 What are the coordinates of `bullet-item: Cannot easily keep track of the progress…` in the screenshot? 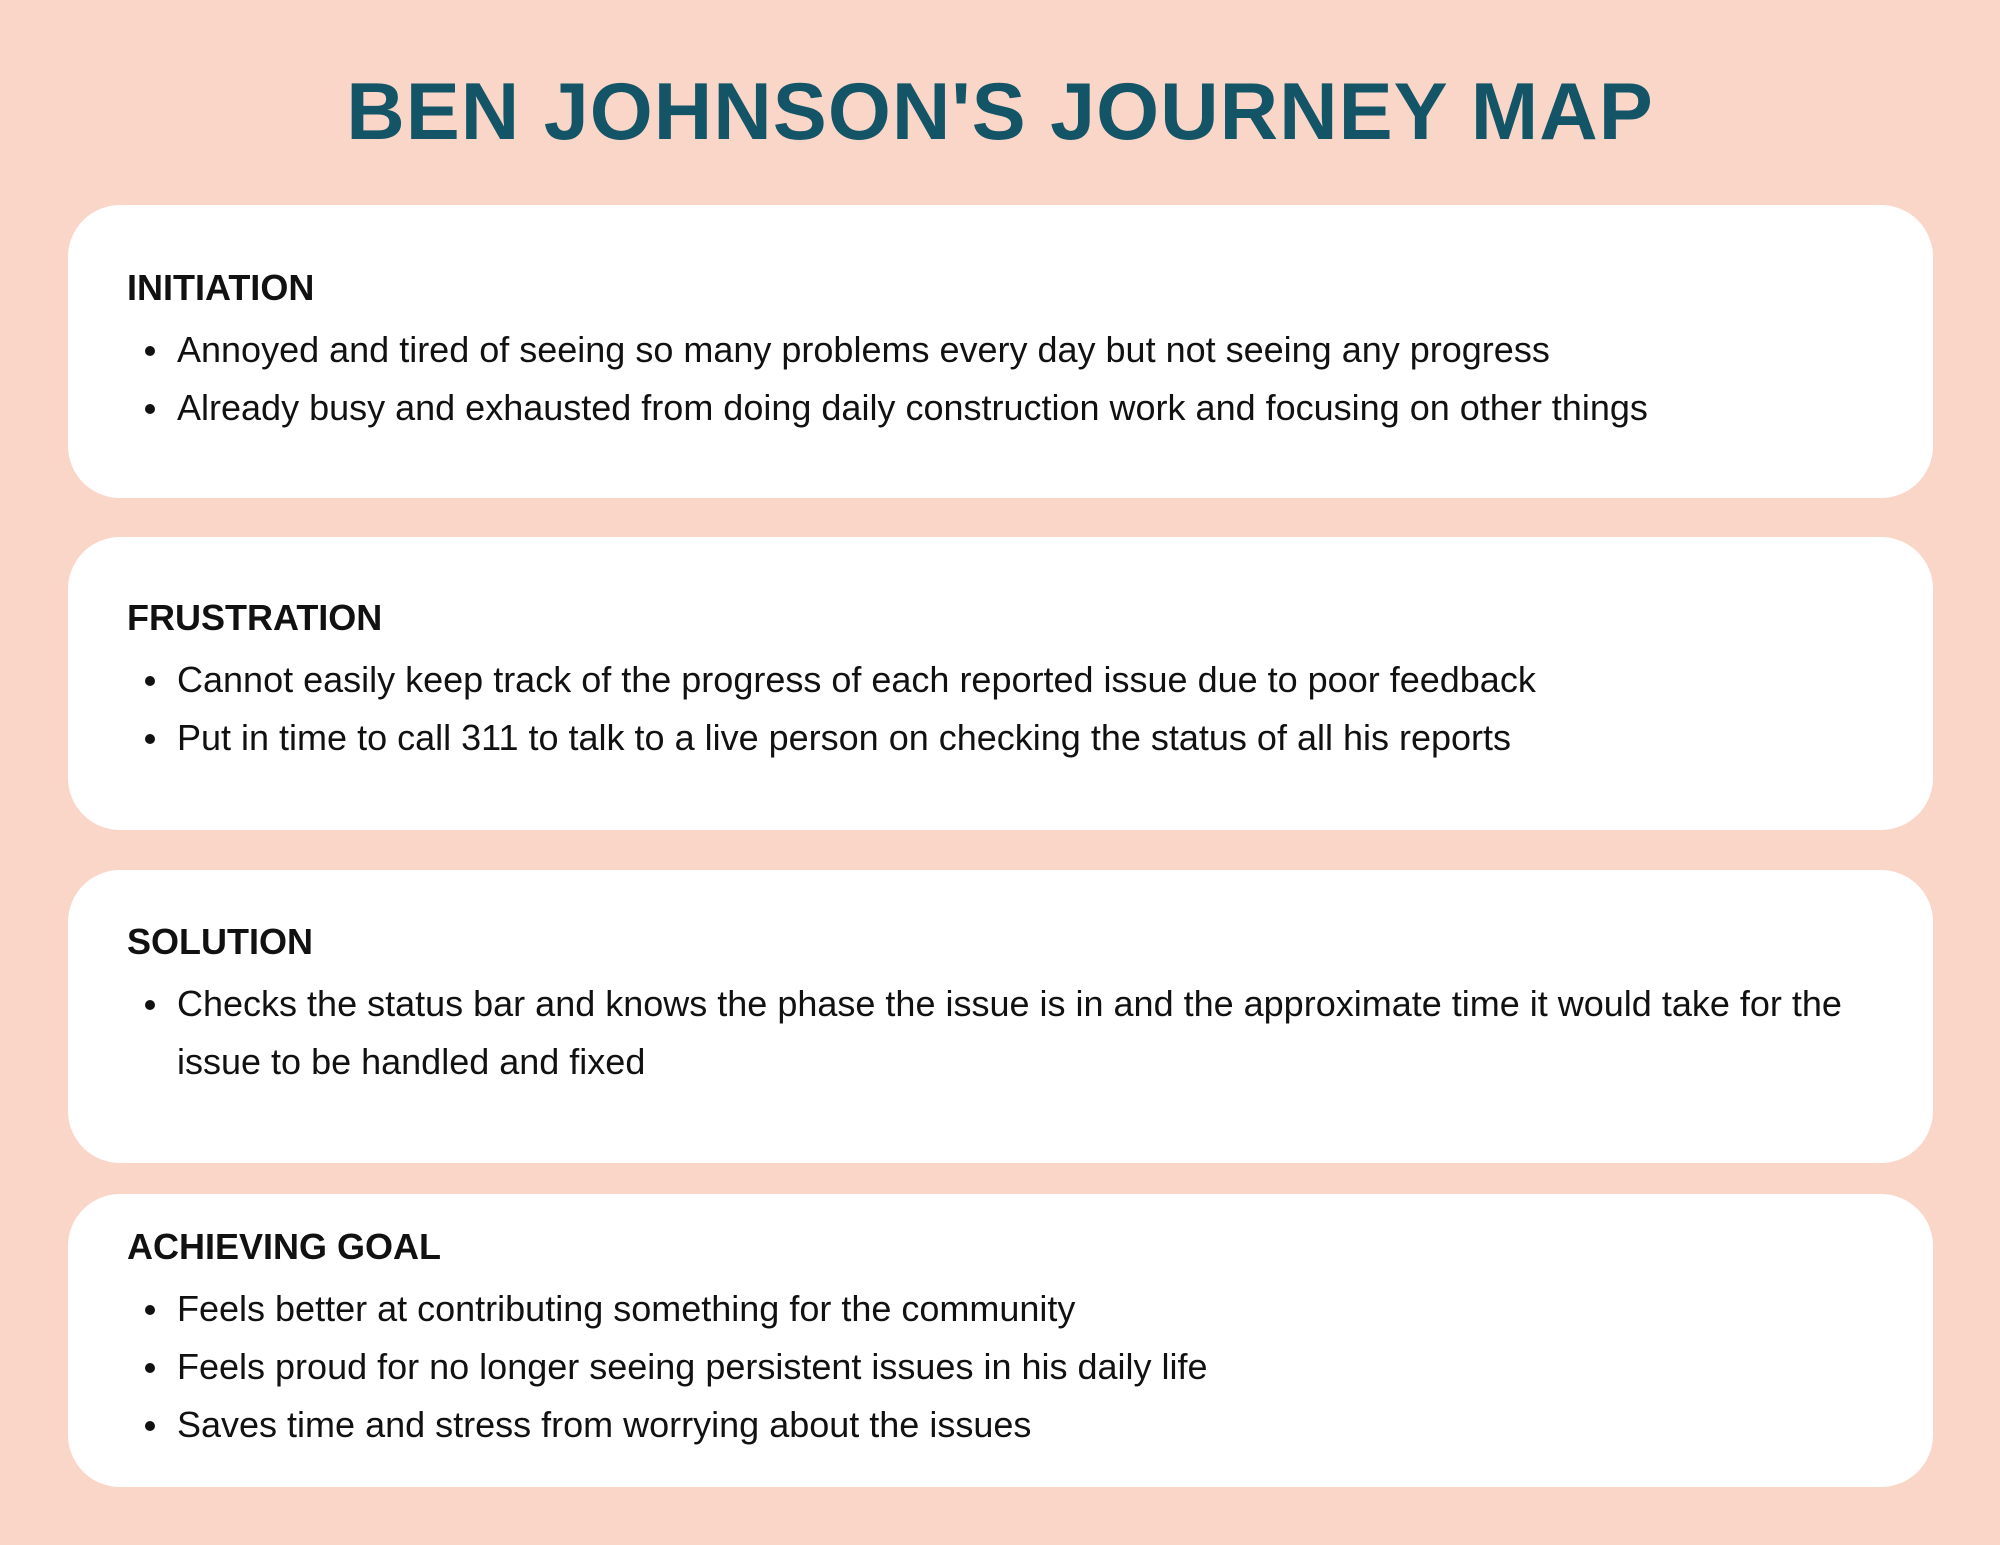 It's located at (1021, 680).